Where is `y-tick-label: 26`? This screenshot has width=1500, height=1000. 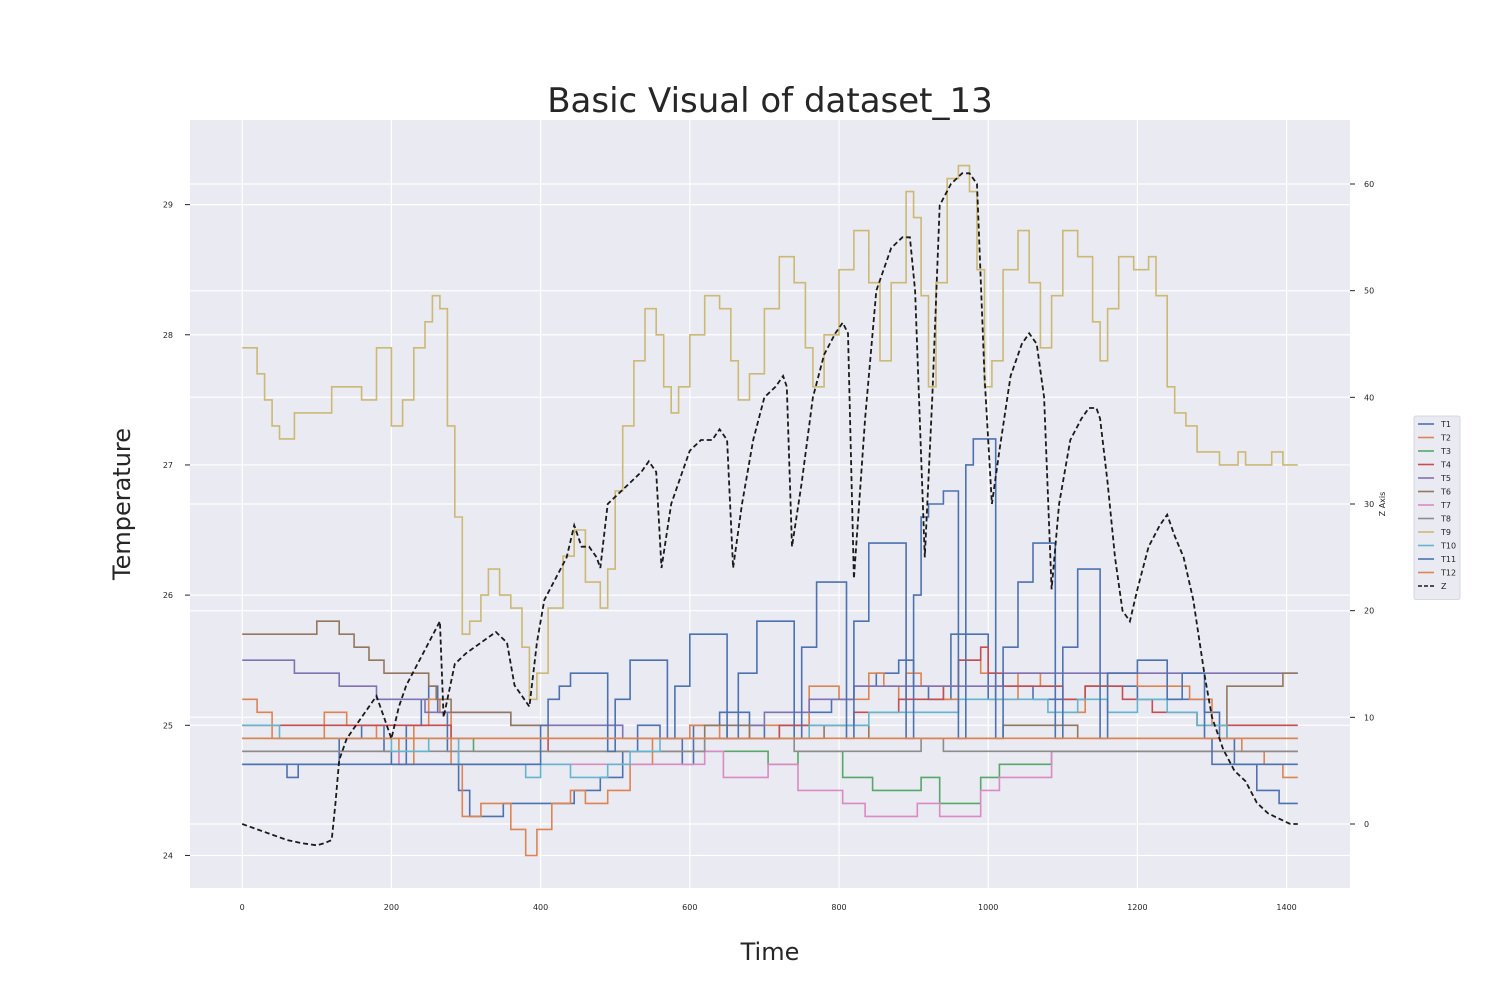 y-tick-label: 26 is located at coordinates (168, 595).